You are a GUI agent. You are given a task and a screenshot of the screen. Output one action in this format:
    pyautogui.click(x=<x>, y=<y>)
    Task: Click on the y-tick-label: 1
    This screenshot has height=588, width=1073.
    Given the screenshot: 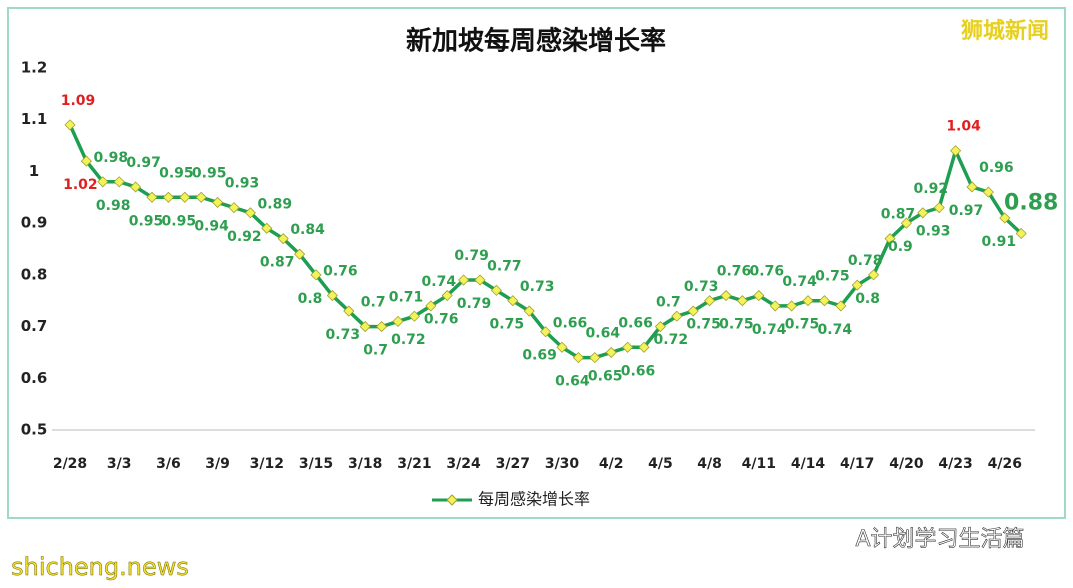 What is the action you would take?
    pyautogui.click(x=34, y=171)
    